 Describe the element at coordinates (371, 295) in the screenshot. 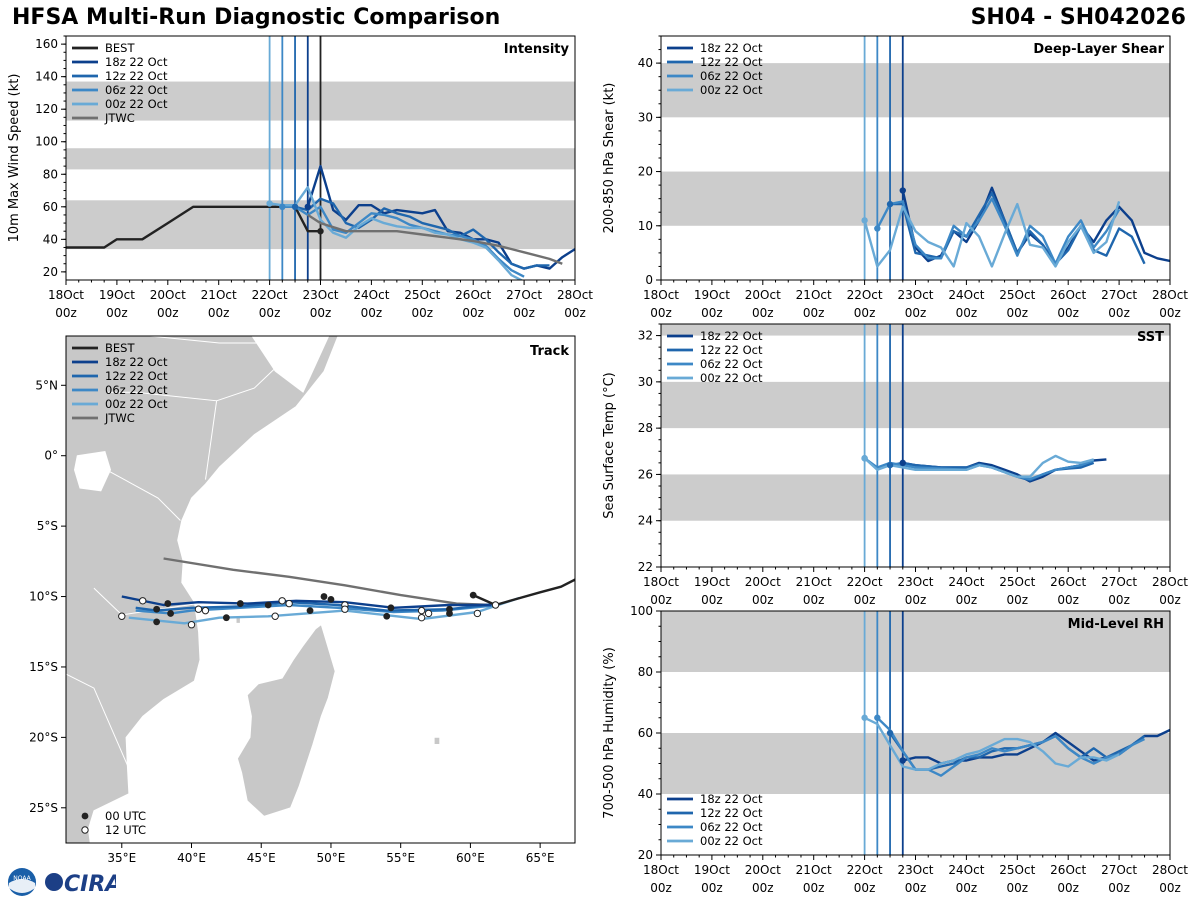

I see `intensity-xtick-day: 24Oct` at that location.